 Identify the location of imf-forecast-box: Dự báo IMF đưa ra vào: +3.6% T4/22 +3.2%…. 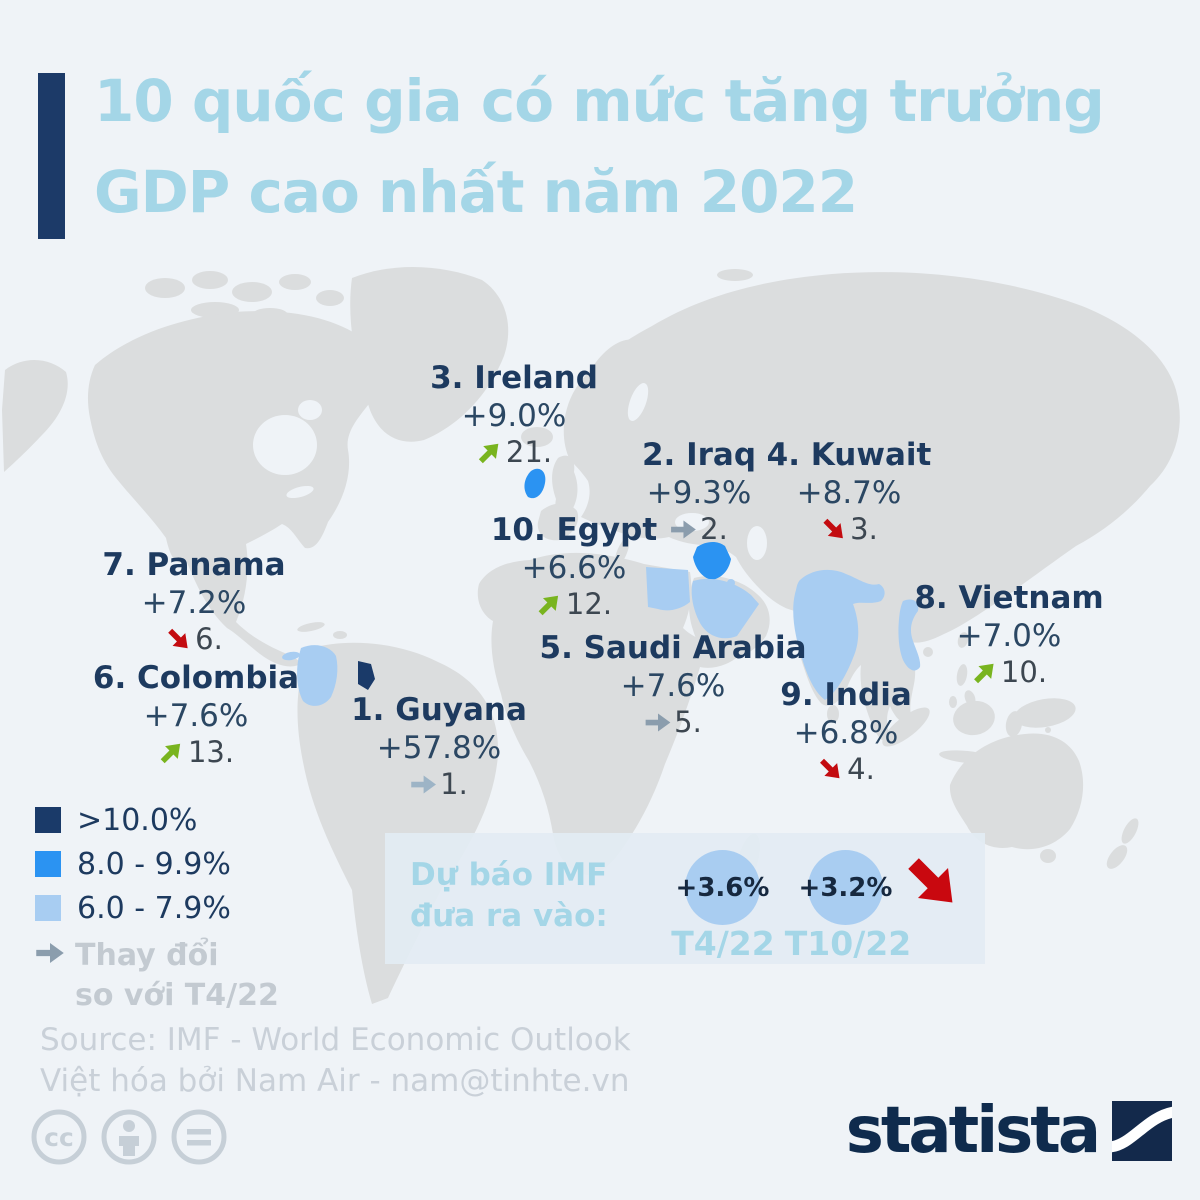
(685, 898).